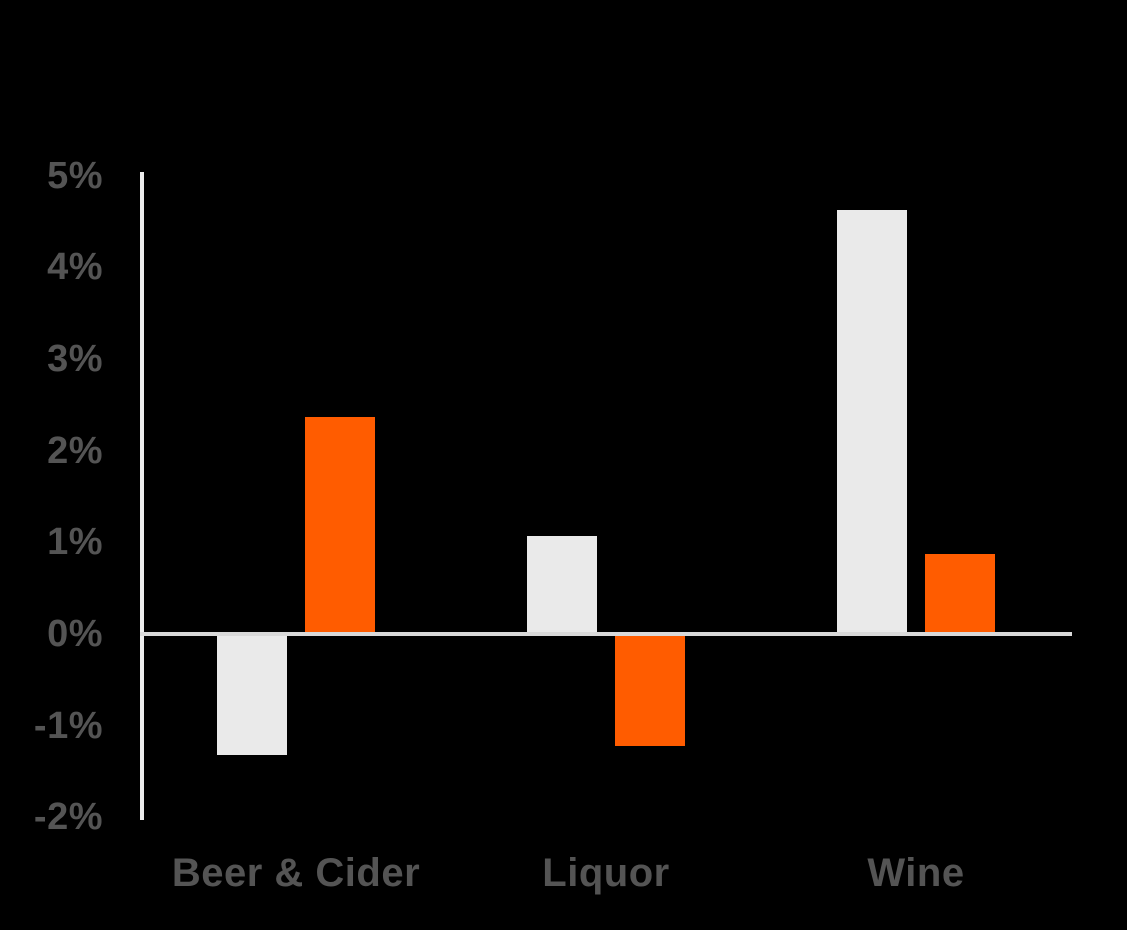 The height and width of the screenshot is (930, 1127). What do you see at coordinates (75, 542) in the screenshot?
I see `y-tick-label: 1%` at bounding box center [75, 542].